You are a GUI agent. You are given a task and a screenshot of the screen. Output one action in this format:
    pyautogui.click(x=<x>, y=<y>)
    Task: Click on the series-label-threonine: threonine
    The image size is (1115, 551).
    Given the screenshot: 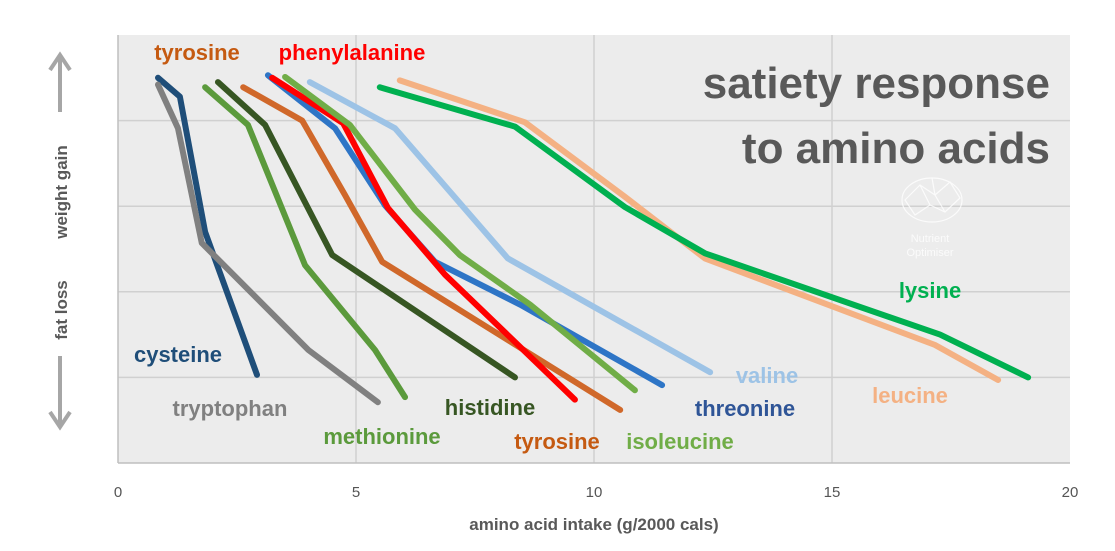 What is the action you would take?
    pyautogui.click(x=745, y=408)
    